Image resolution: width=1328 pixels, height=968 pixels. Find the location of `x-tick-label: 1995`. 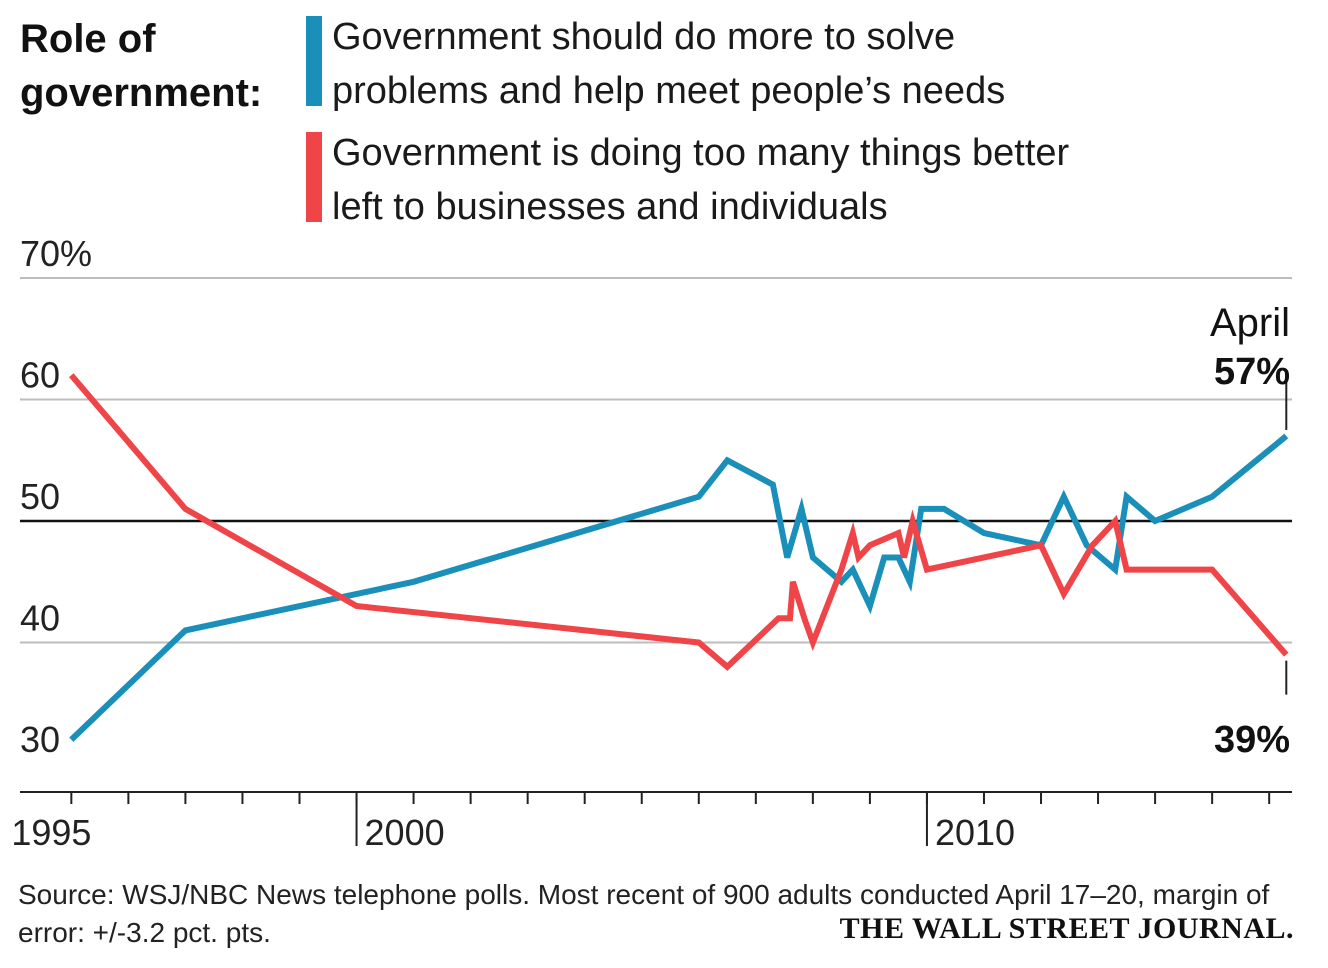

x-tick-label: 1995 is located at coordinates (51, 832).